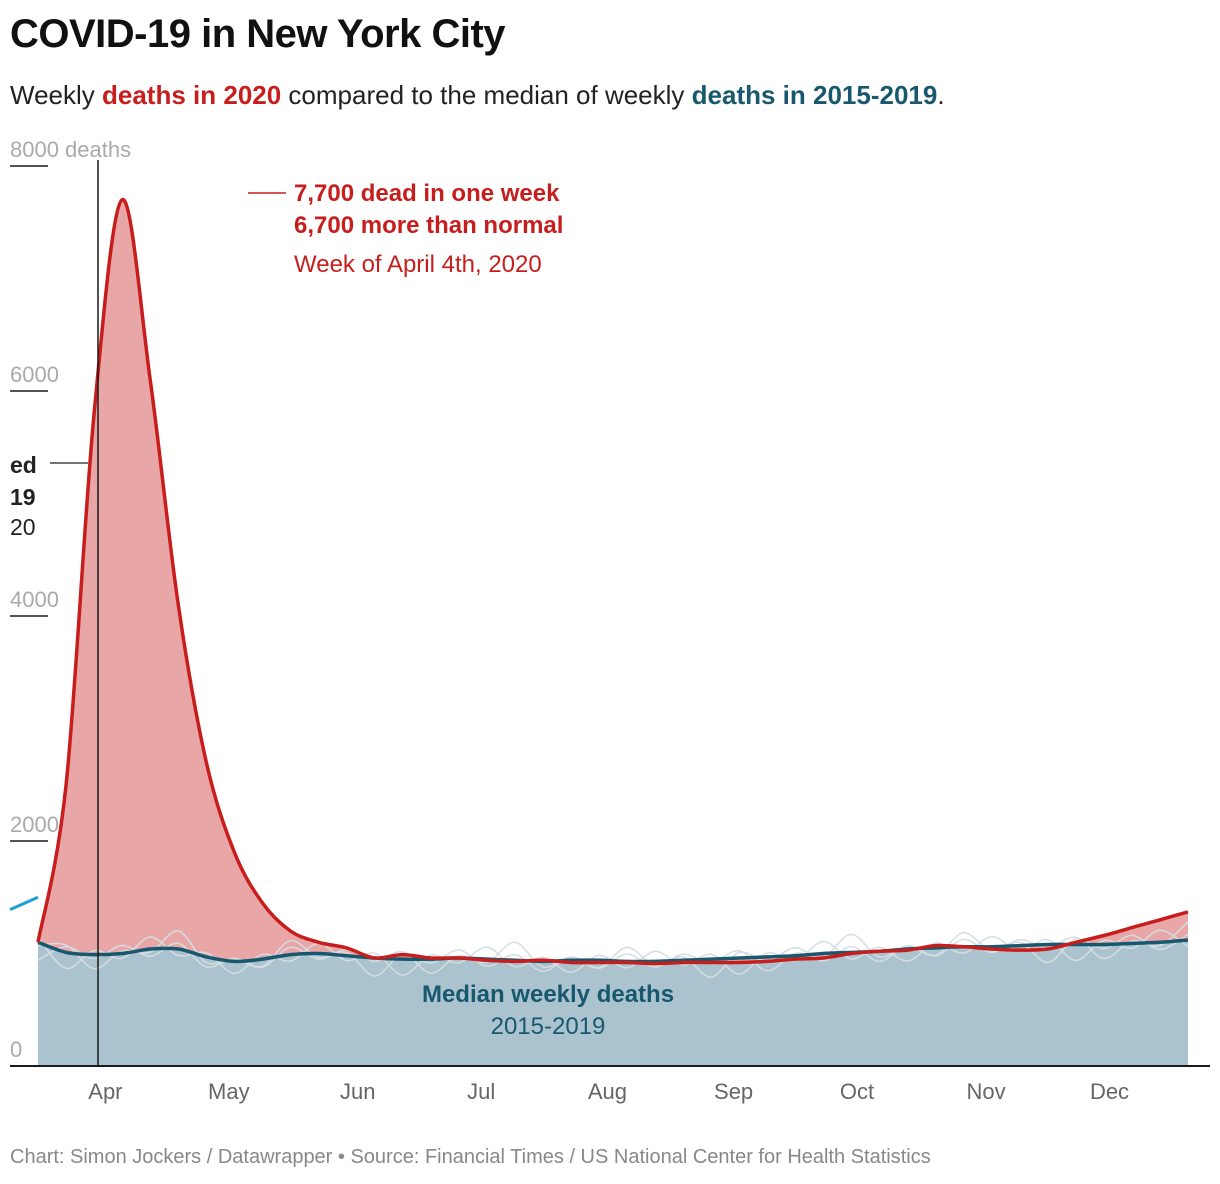 This screenshot has height=1184, width=1220. What do you see at coordinates (857, 1091) in the screenshot?
I see `x-tick-label: Oct` at bounding box center [857, 1091].